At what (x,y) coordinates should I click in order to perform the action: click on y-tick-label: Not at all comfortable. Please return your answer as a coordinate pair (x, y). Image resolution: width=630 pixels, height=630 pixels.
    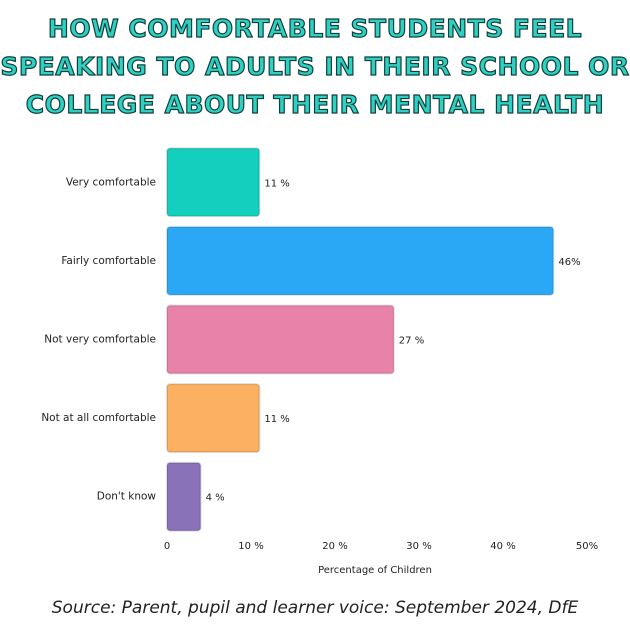
    Looking at the image, I should click on (98, 418).